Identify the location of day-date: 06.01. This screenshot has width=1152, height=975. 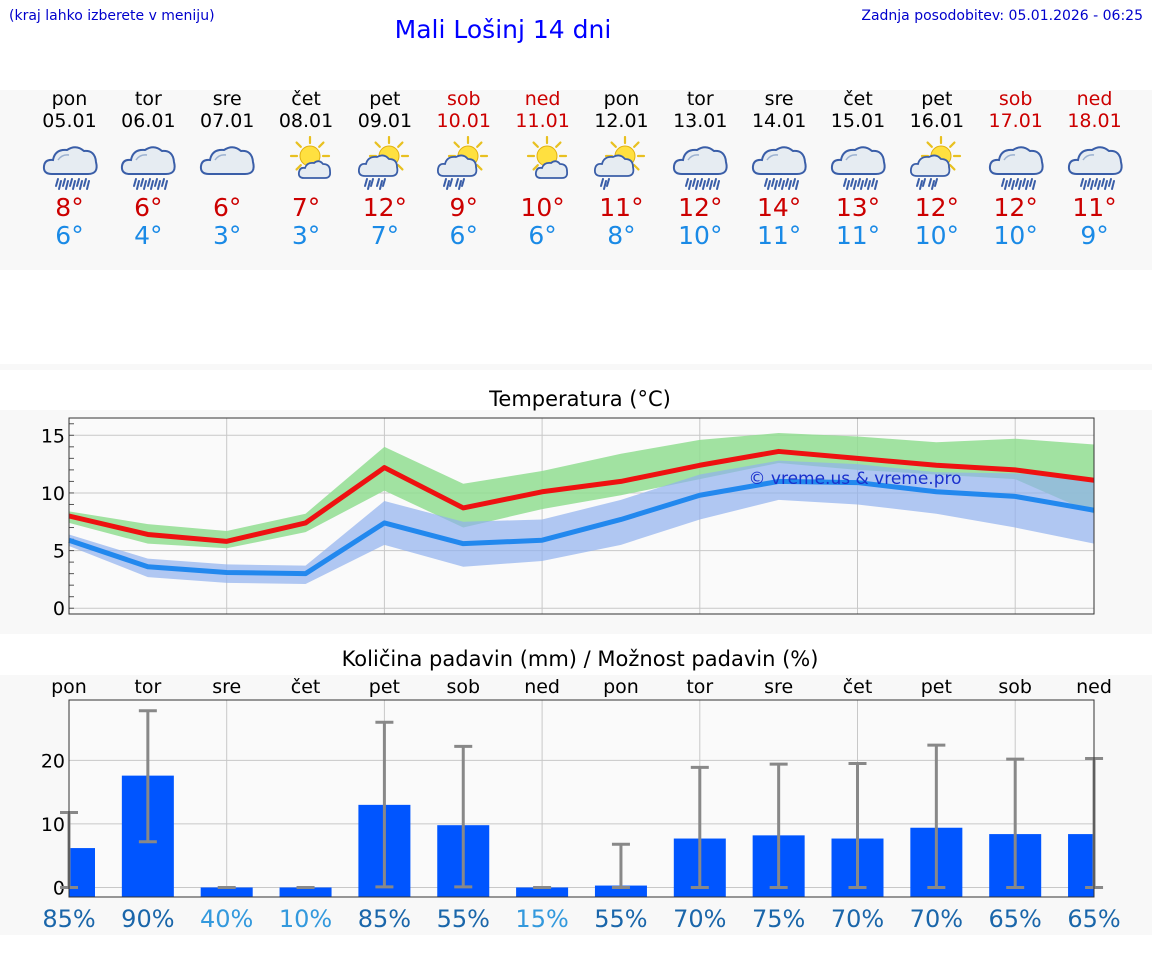
(148, 121).